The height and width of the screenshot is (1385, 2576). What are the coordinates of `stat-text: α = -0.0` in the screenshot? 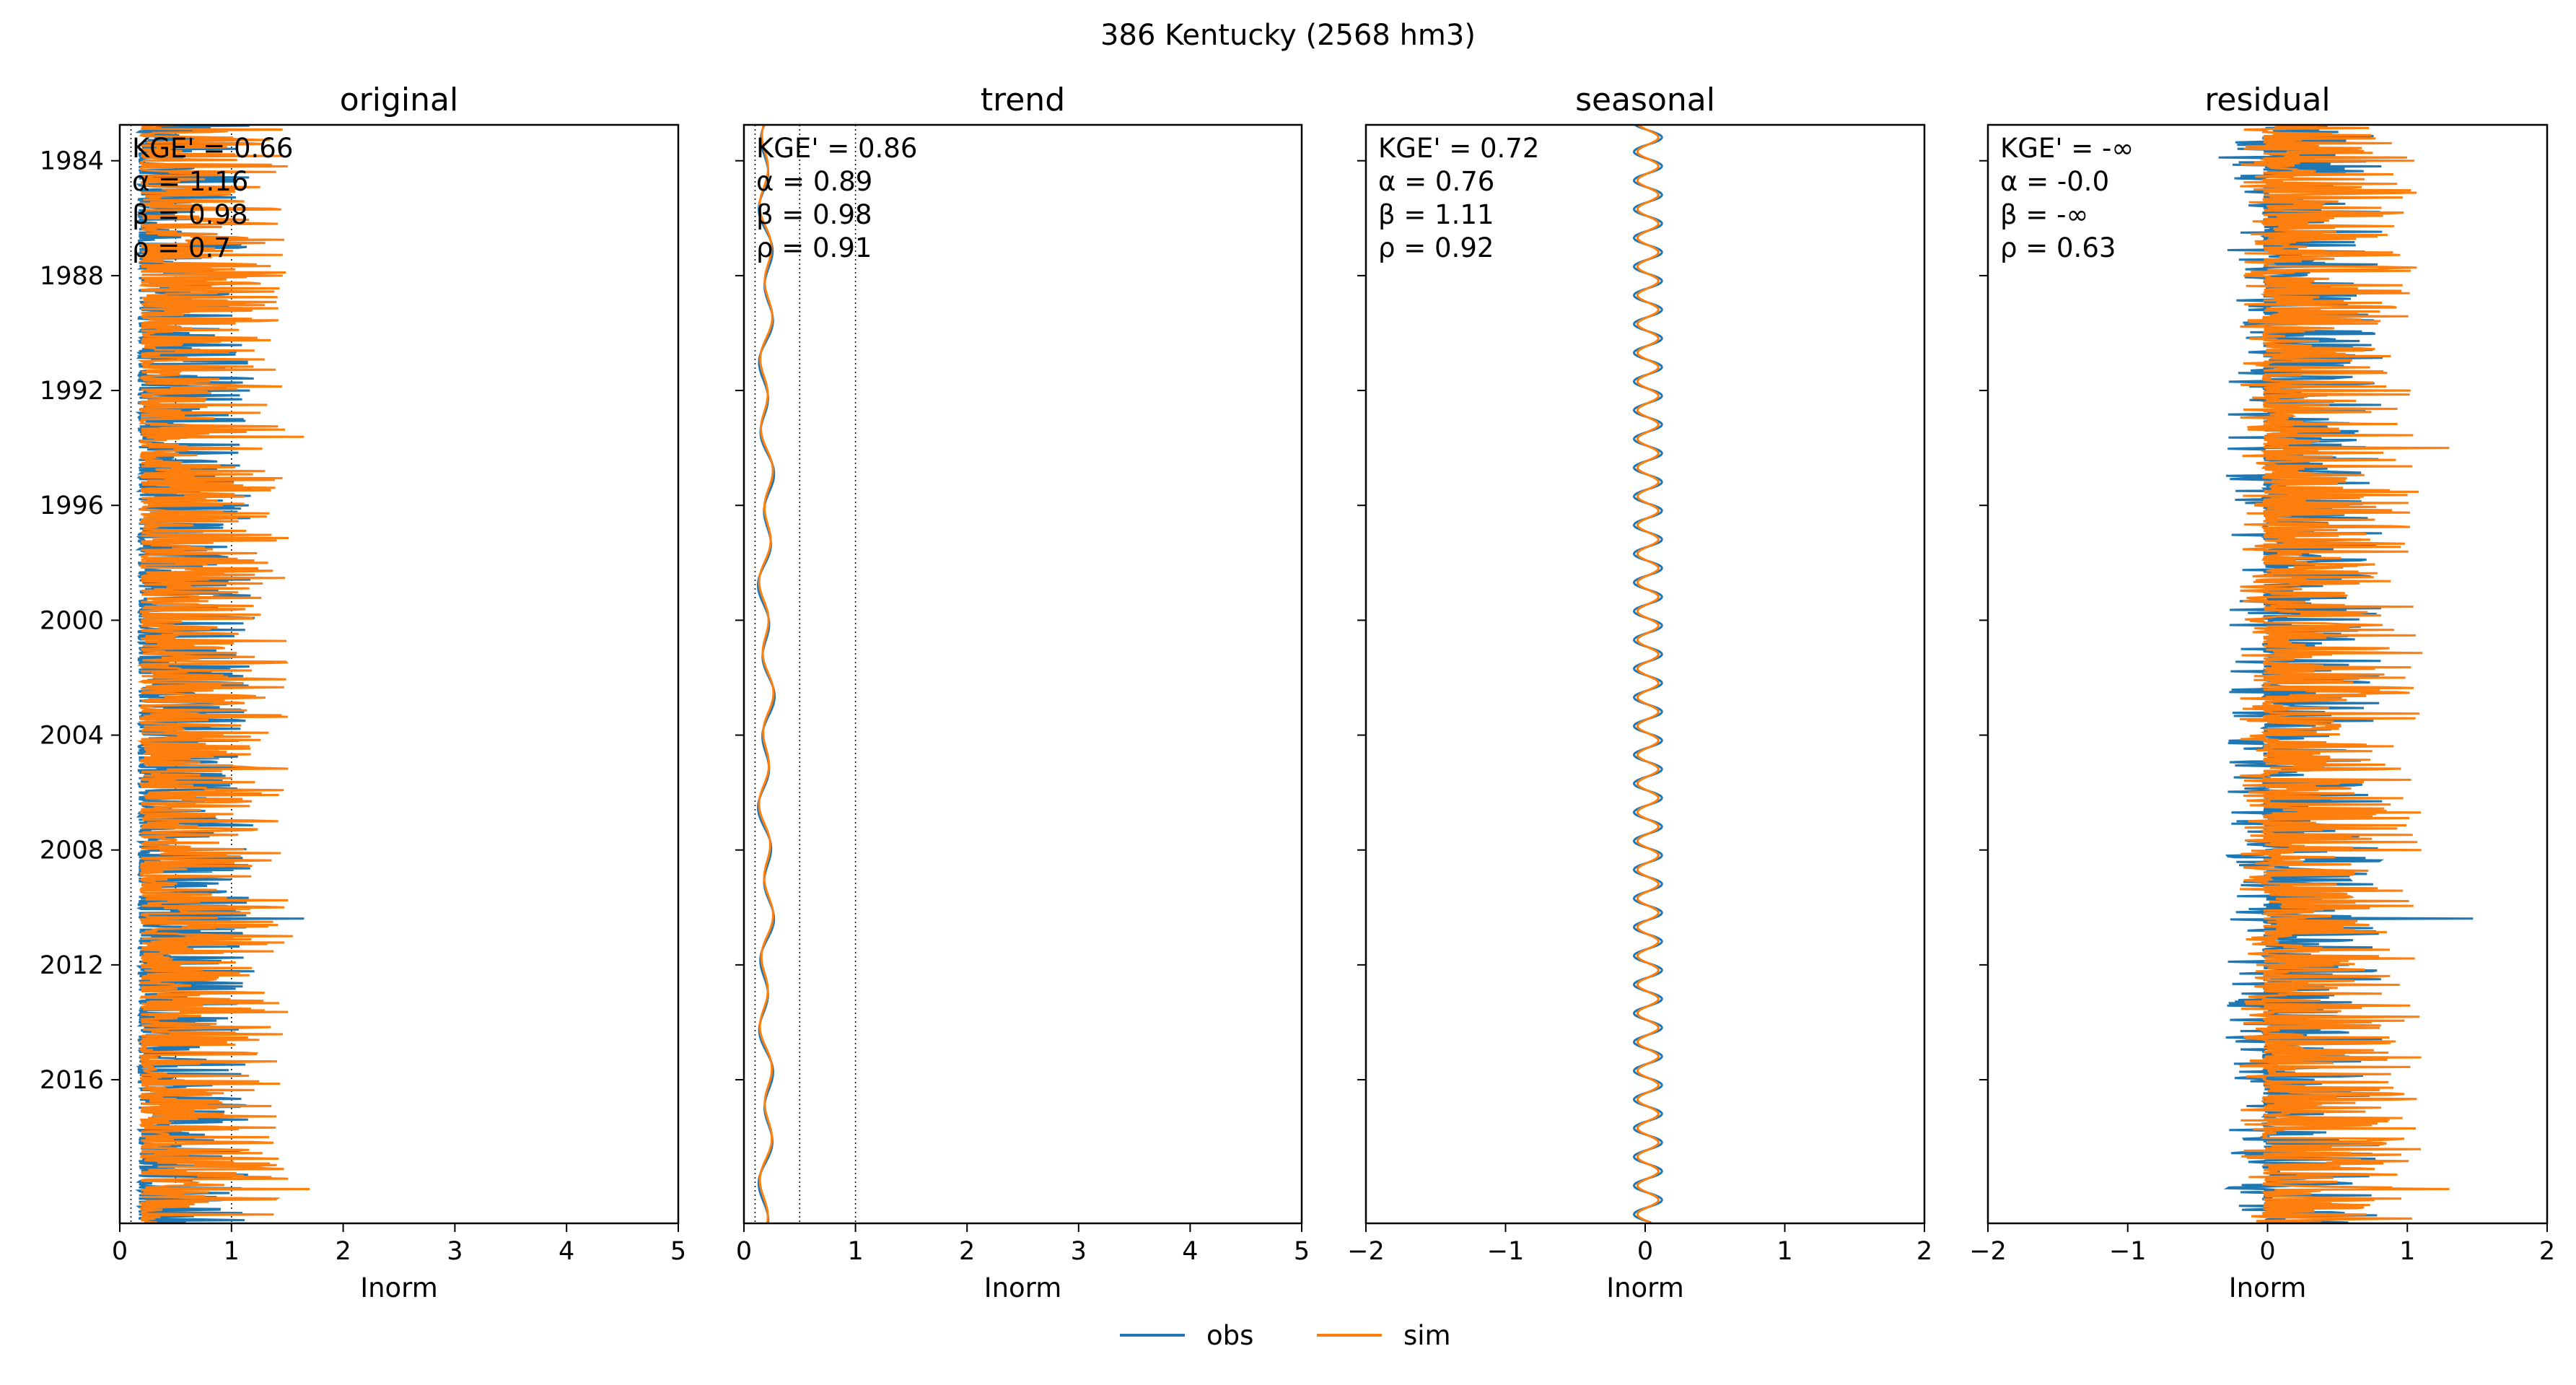 It's located at (2054, 181).